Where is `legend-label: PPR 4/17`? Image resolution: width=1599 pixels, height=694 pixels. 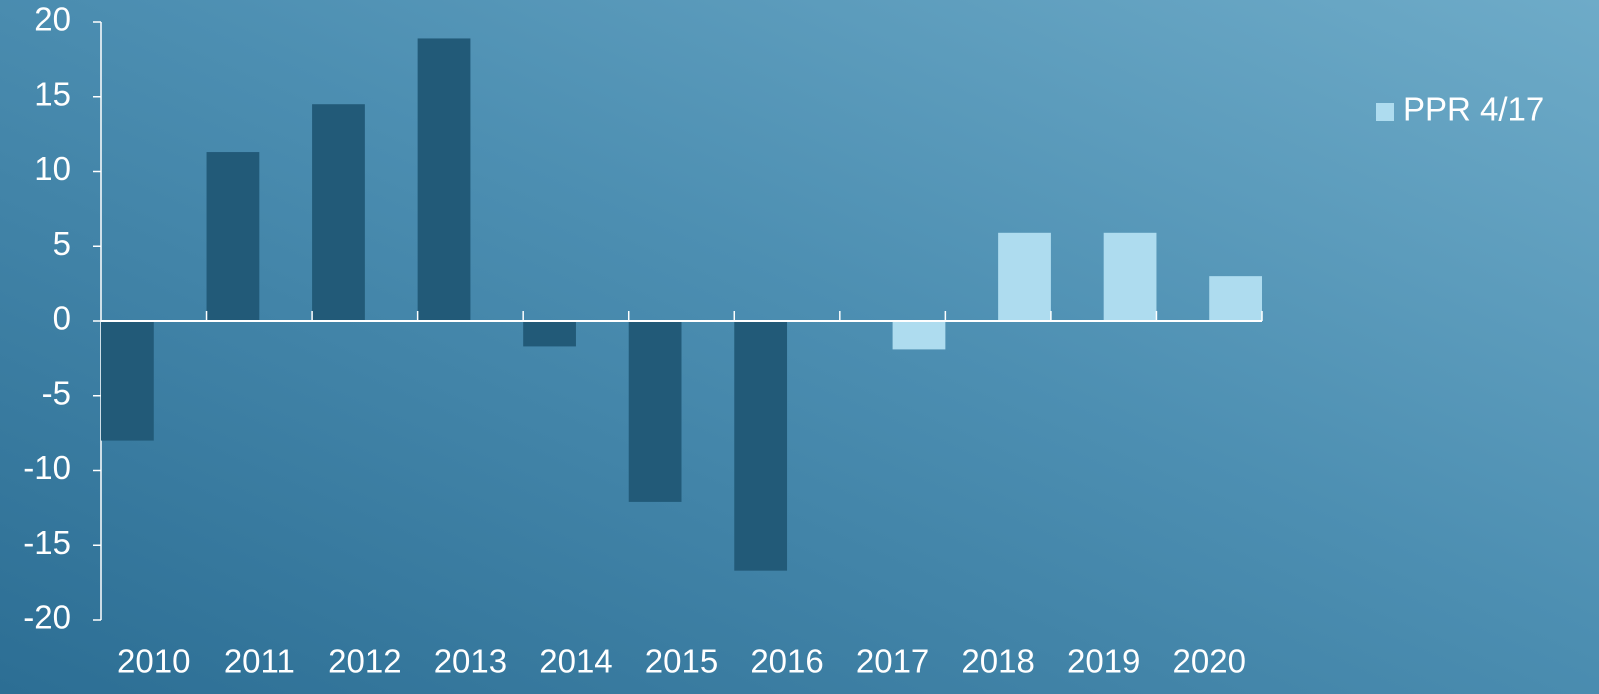
legend-label: PPR 4/17 is located at coordinates (1473, 109).